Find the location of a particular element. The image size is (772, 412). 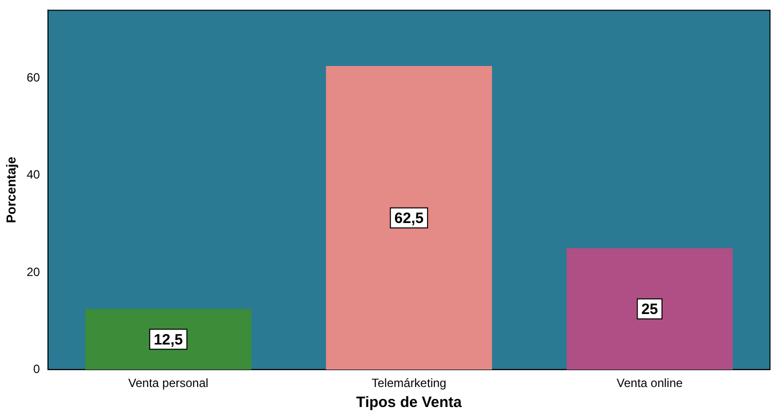

y-tick-label: 20 is located at coordinates (33, 271).